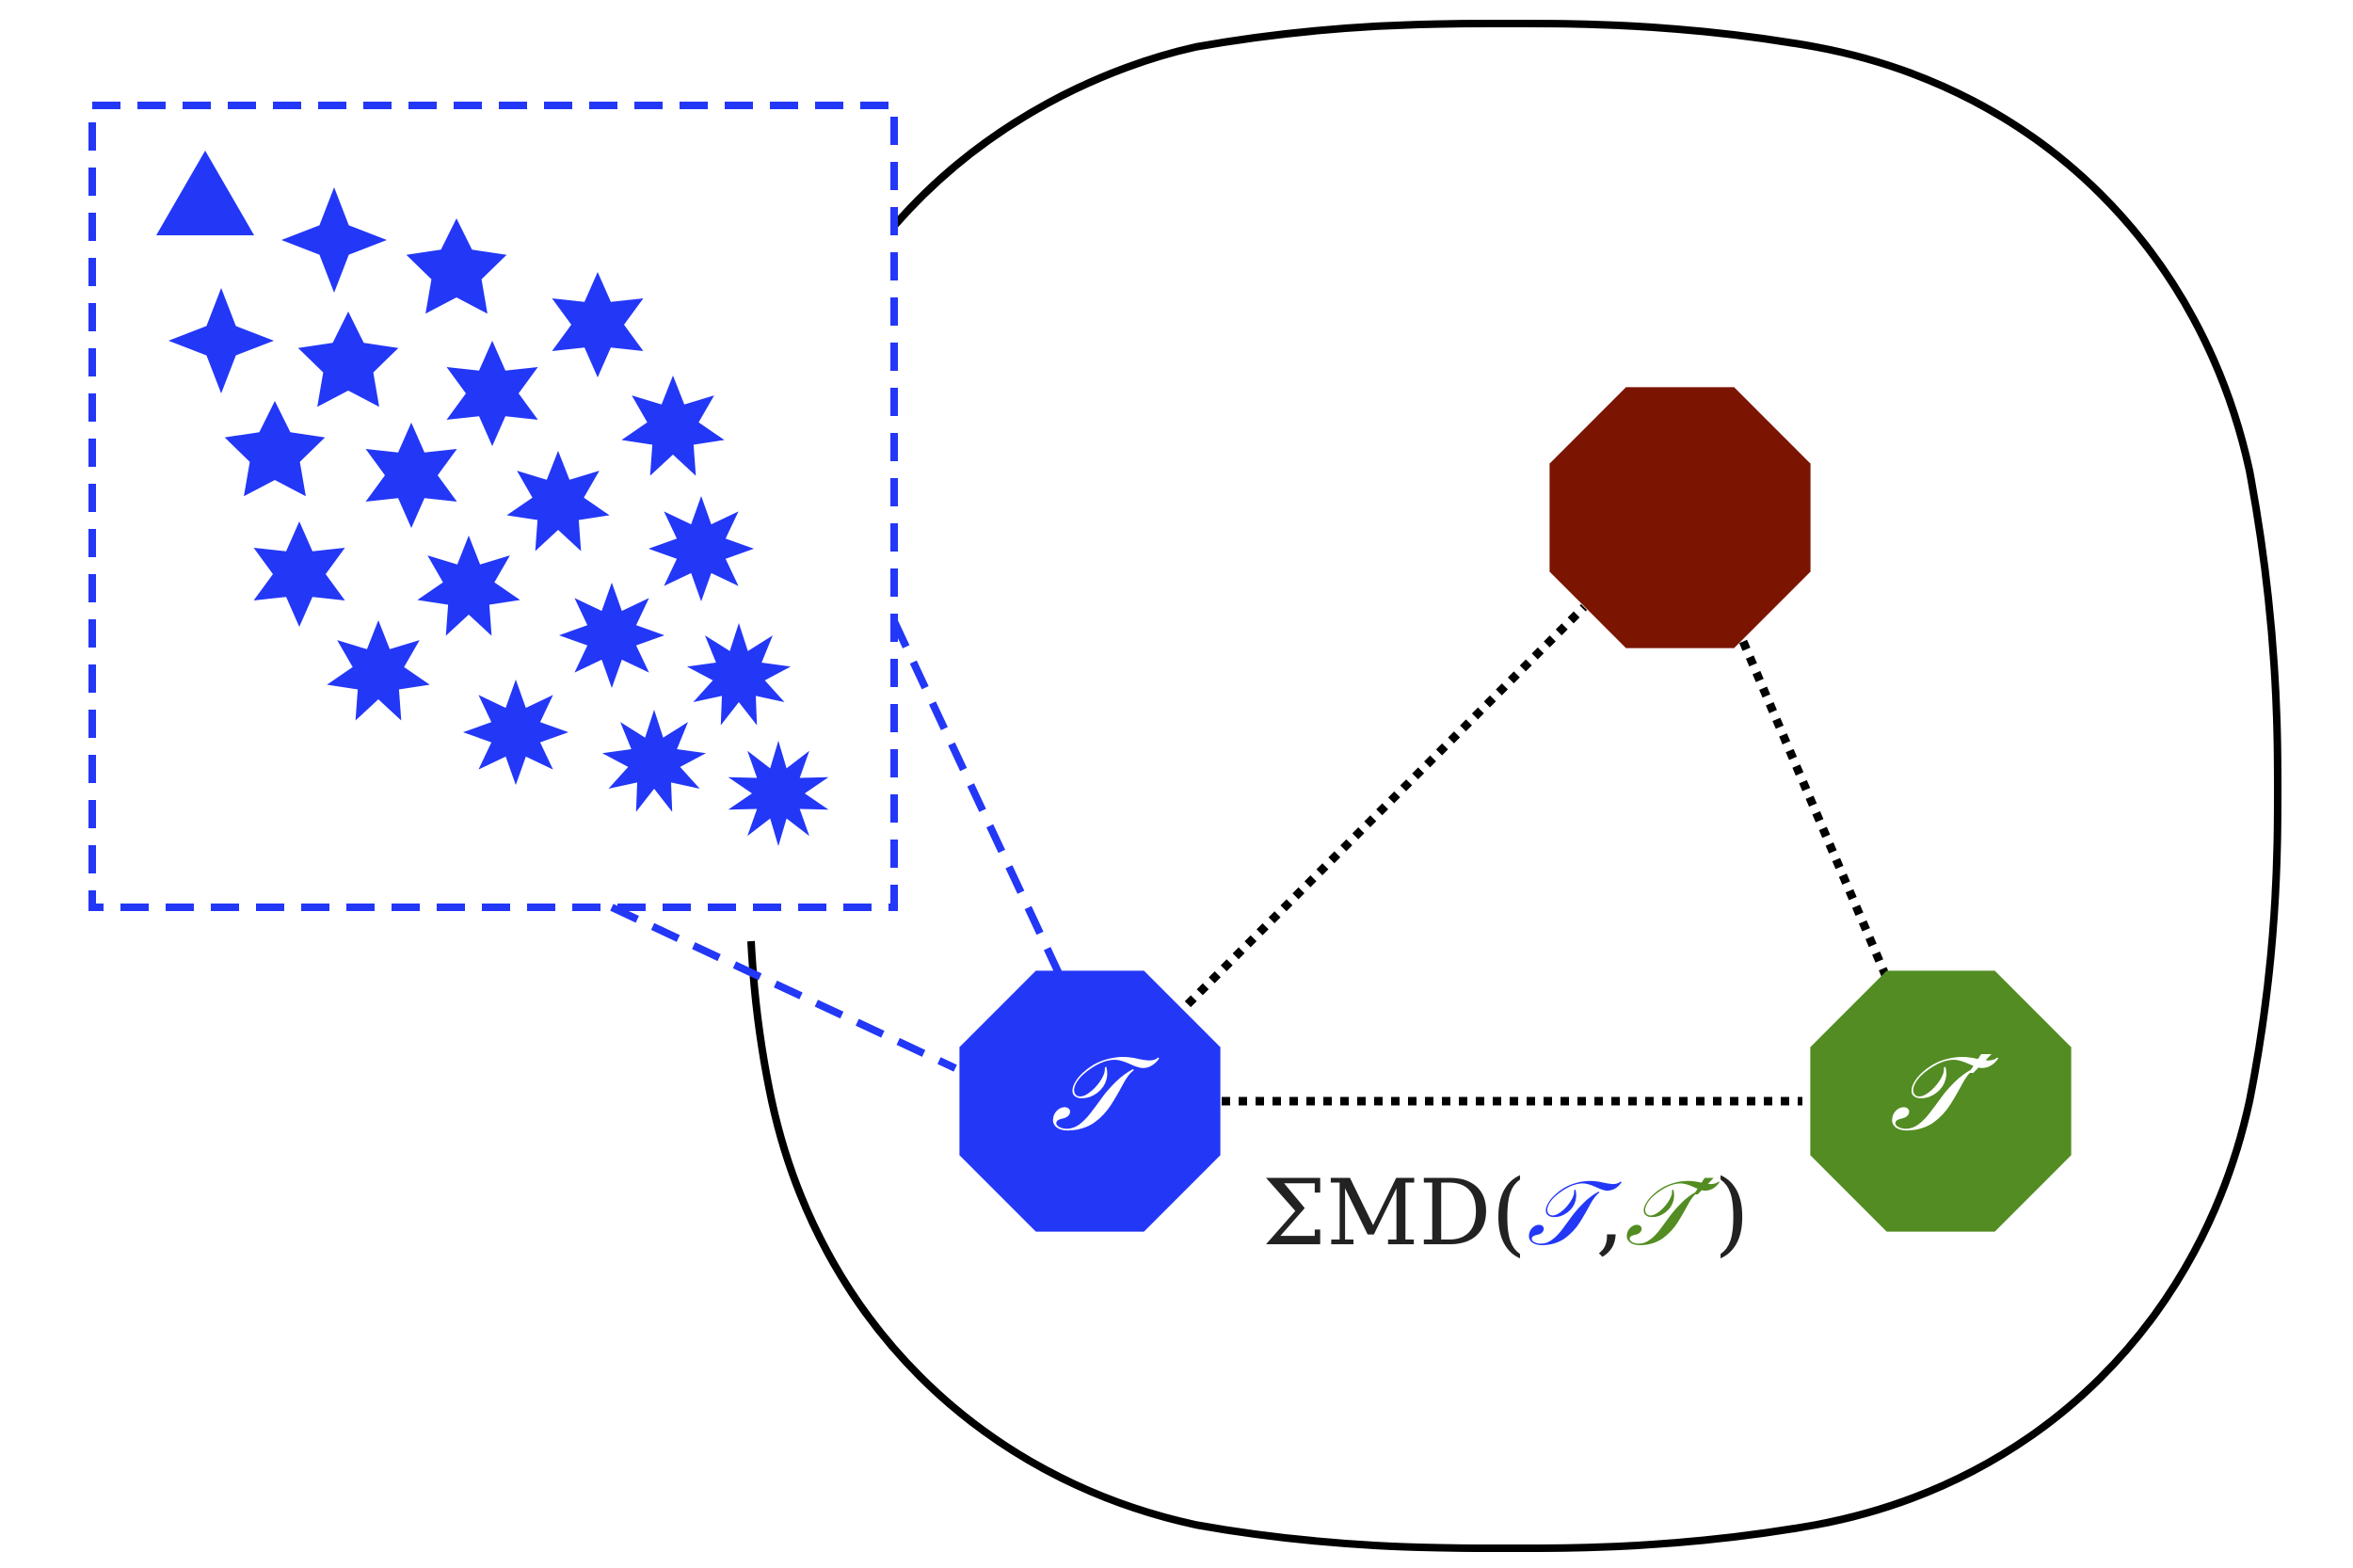 Image resolution: width=2353 pixels, height=1568 pixels. What do you see at coordinates (493, 498) in the screenshot?
I see `star-sample-grid` at bounding box center [493, 498].